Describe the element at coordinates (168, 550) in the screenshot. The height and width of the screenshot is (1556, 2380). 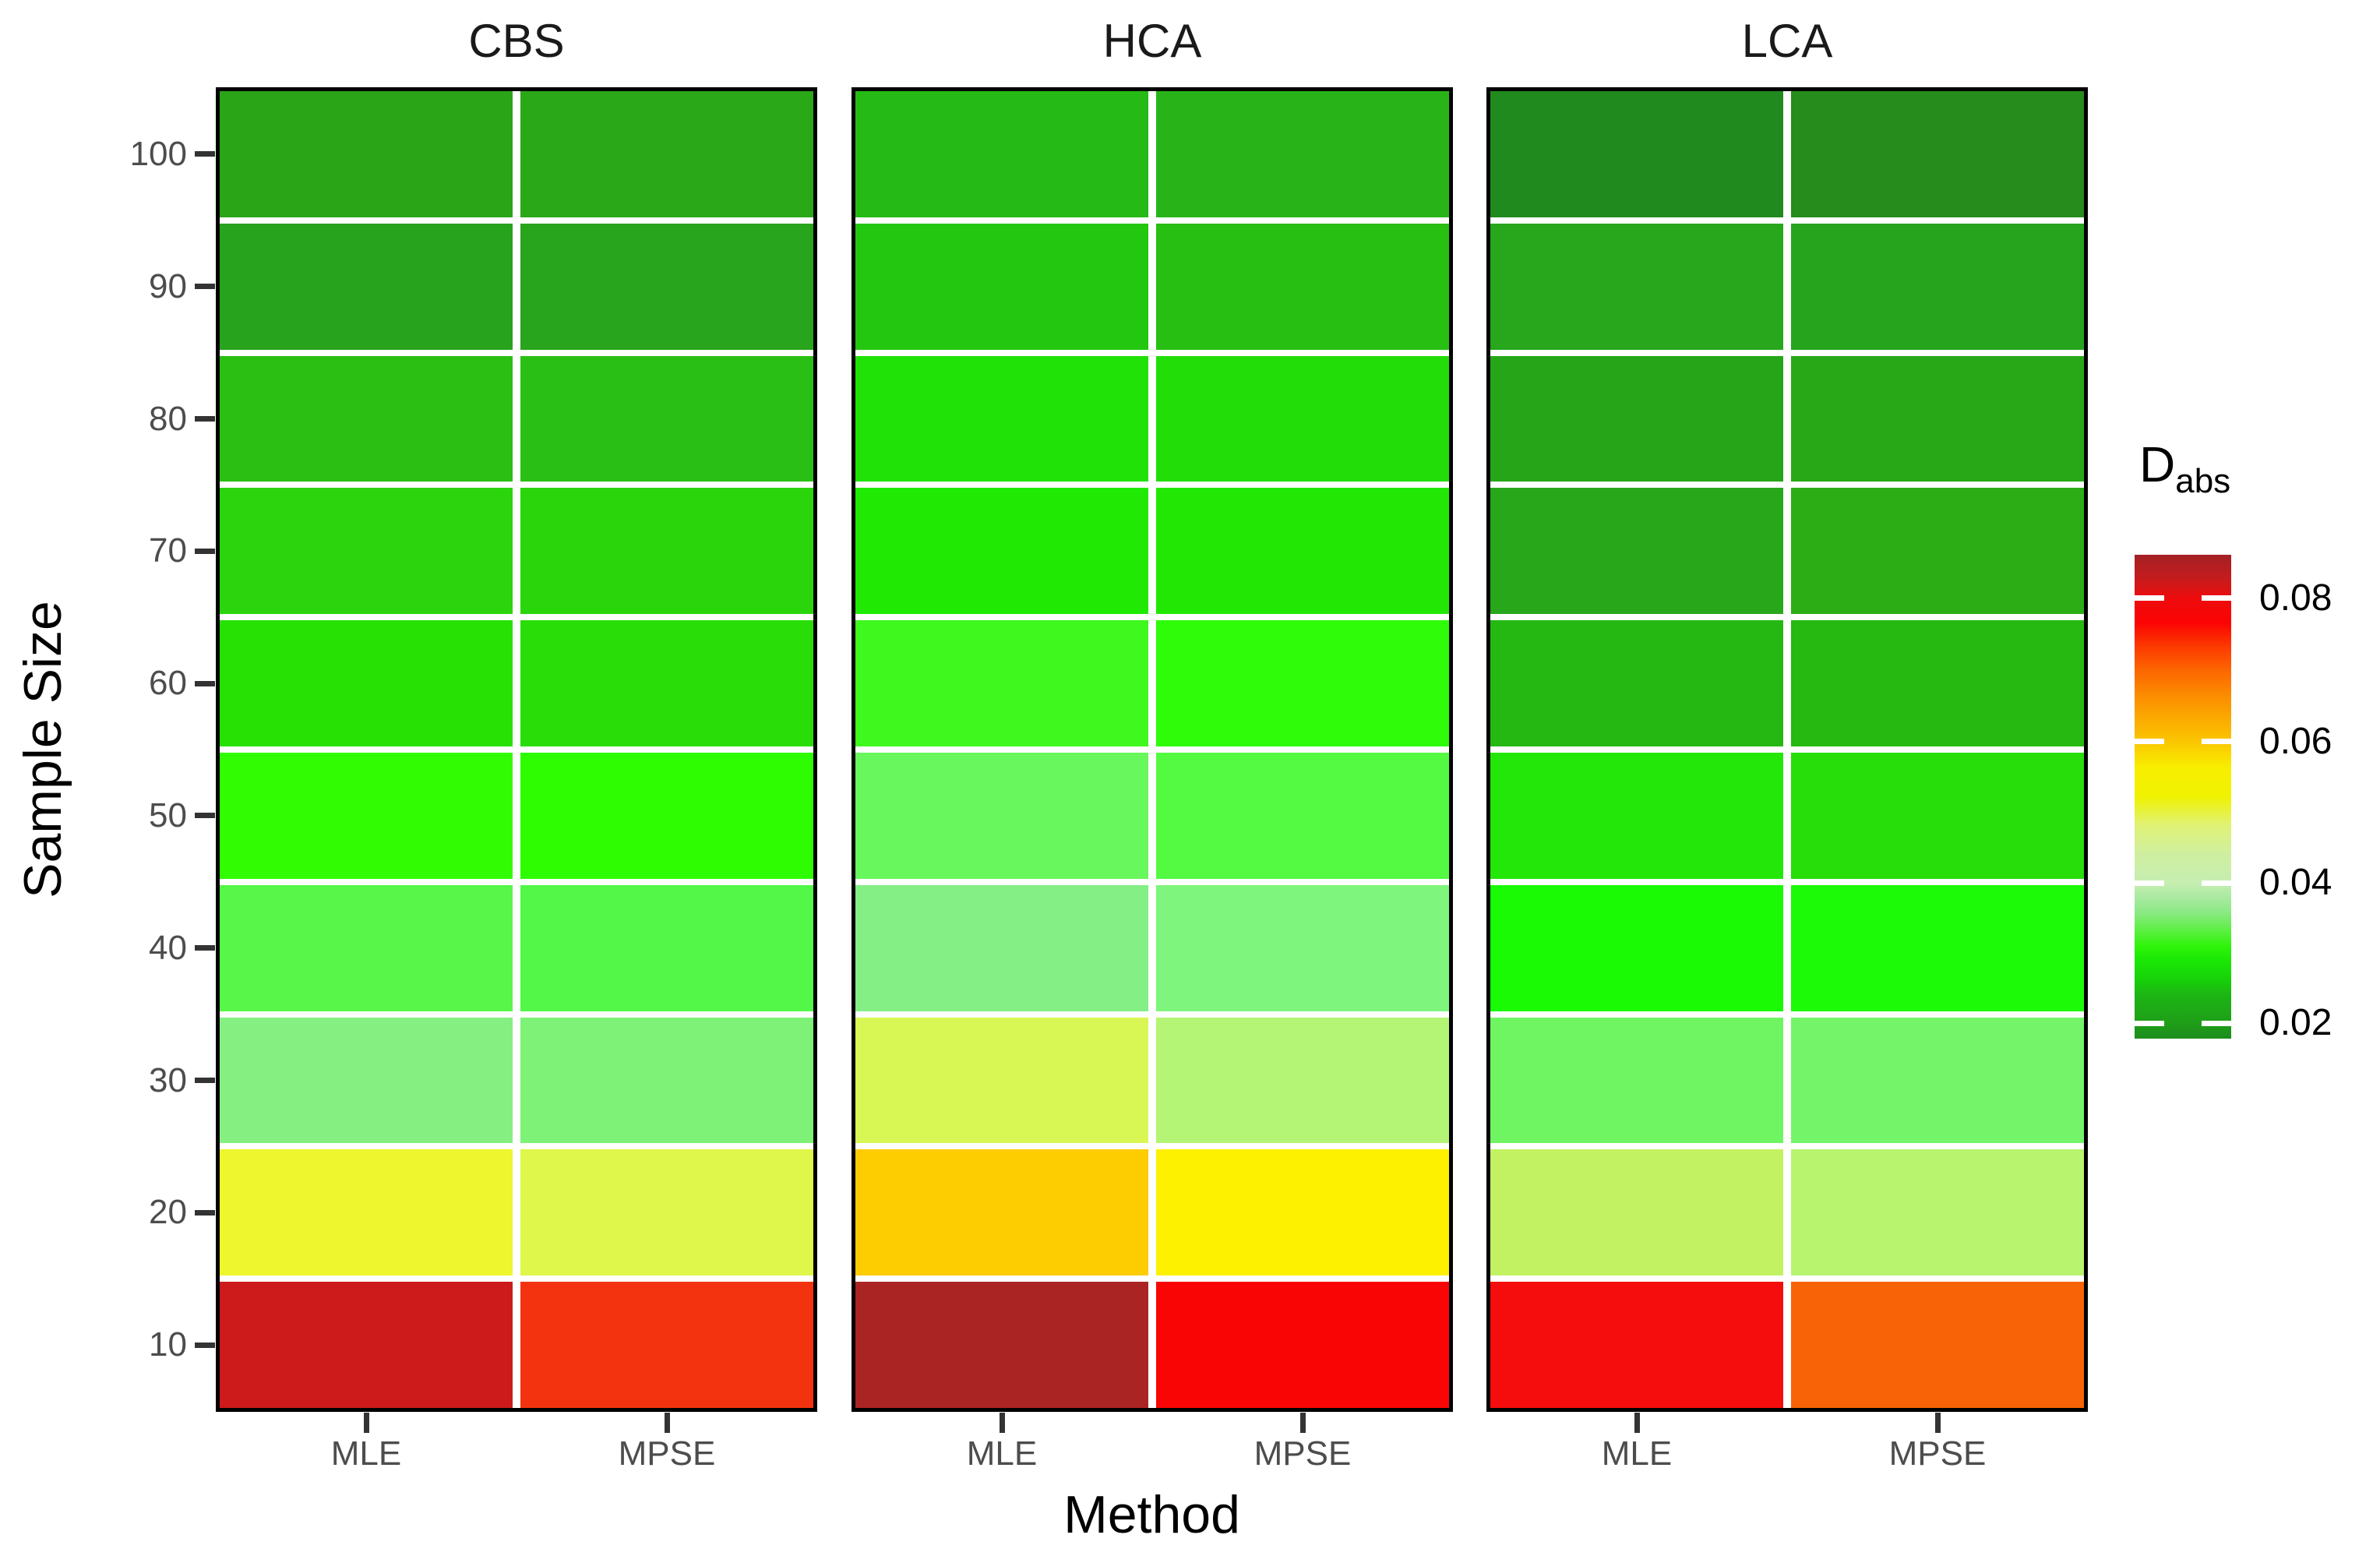
I see `y-tick-label-70: 70` at that location.